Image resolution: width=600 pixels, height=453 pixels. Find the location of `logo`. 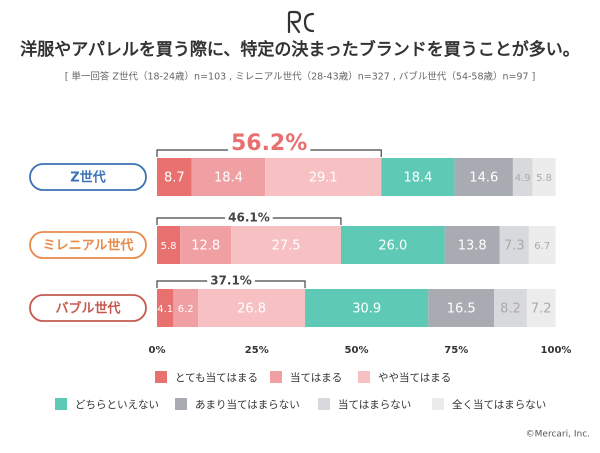

logo is located at coordinates (301, 22).